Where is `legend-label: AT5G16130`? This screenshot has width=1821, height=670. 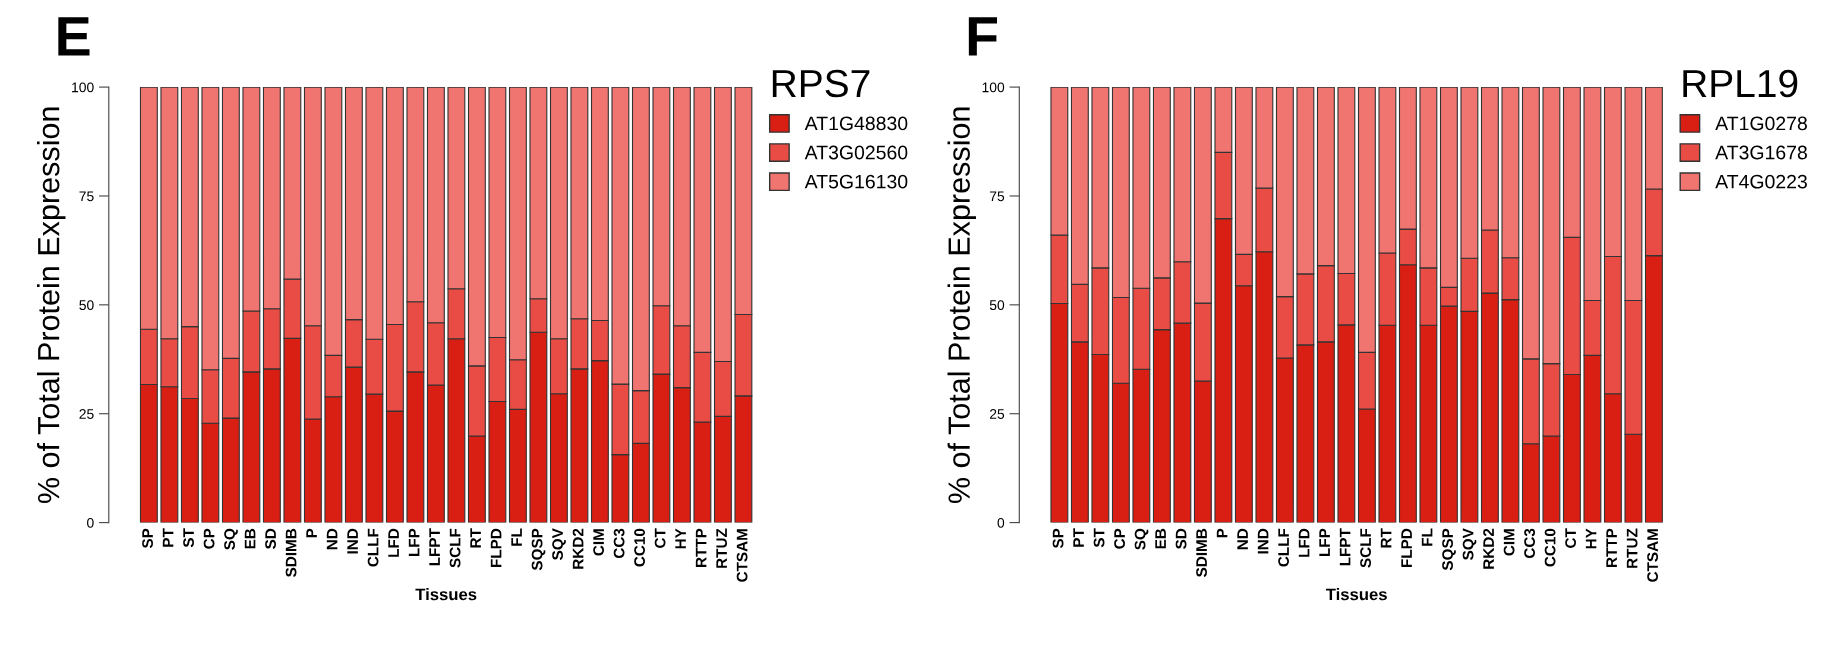 legend-label: AT5G16130 is located at coordinates (856, 181).